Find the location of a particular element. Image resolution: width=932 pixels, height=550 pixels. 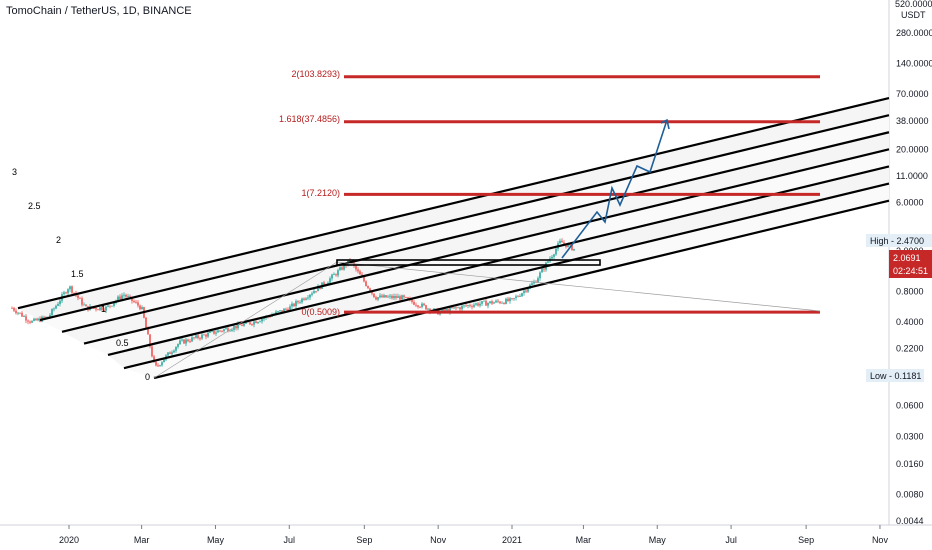

price-tick: 70.0000 is located at coordinates (912, 94).